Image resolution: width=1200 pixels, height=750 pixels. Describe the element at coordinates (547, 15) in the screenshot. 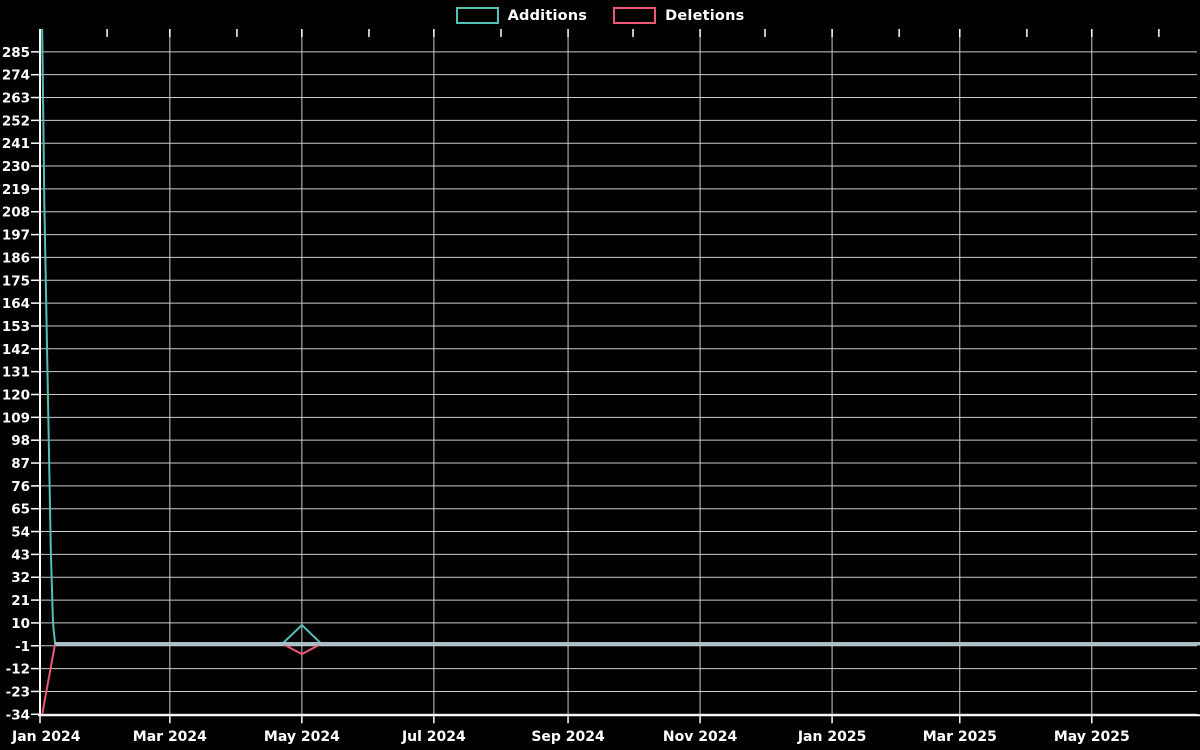

I see `additions-legend-label: Additions` at that location.